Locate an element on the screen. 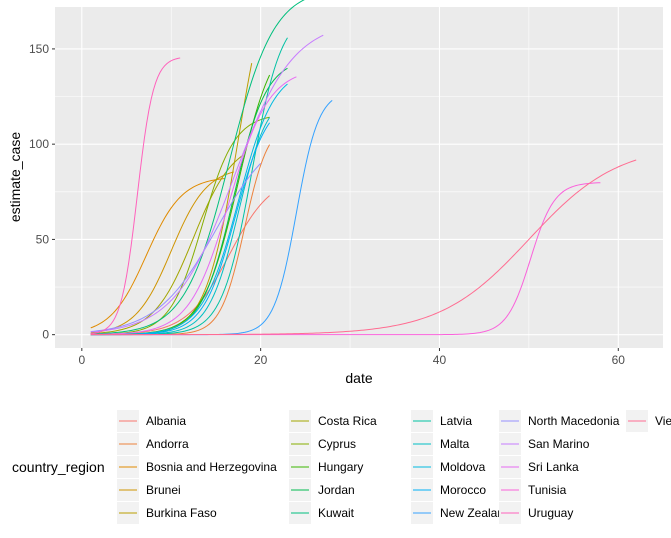  legend-label: Morocco is located at coordinates (463, 490).